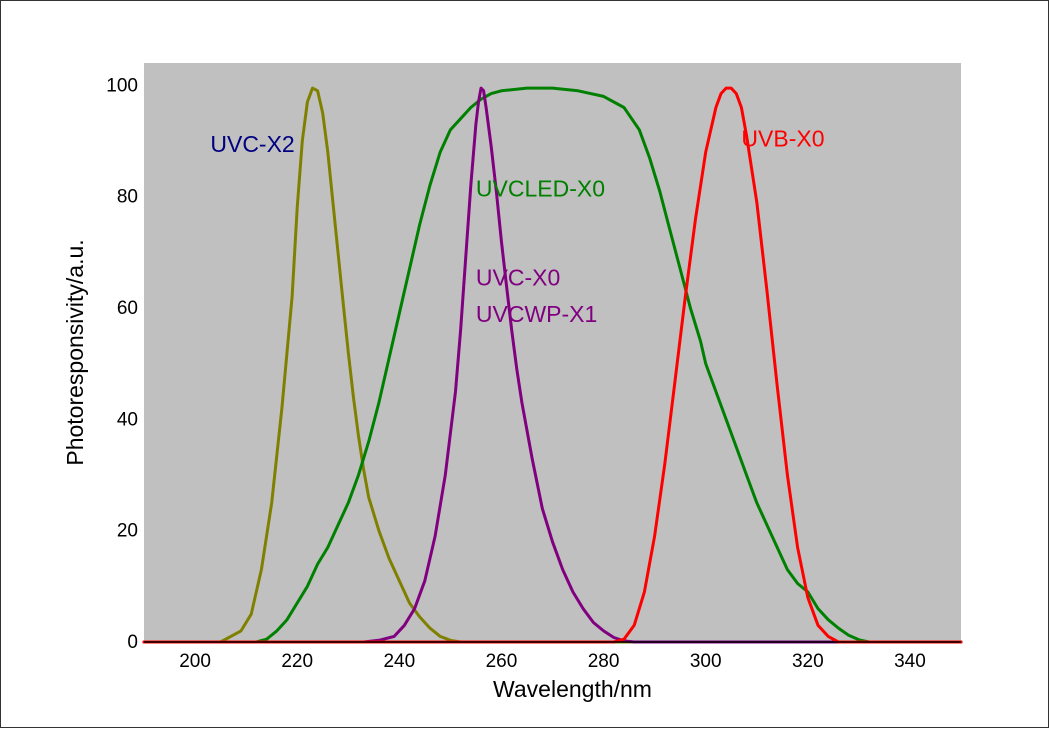 The image size is (1049, 729). I want to click on x-tick-label: 240, so click(399, 661).